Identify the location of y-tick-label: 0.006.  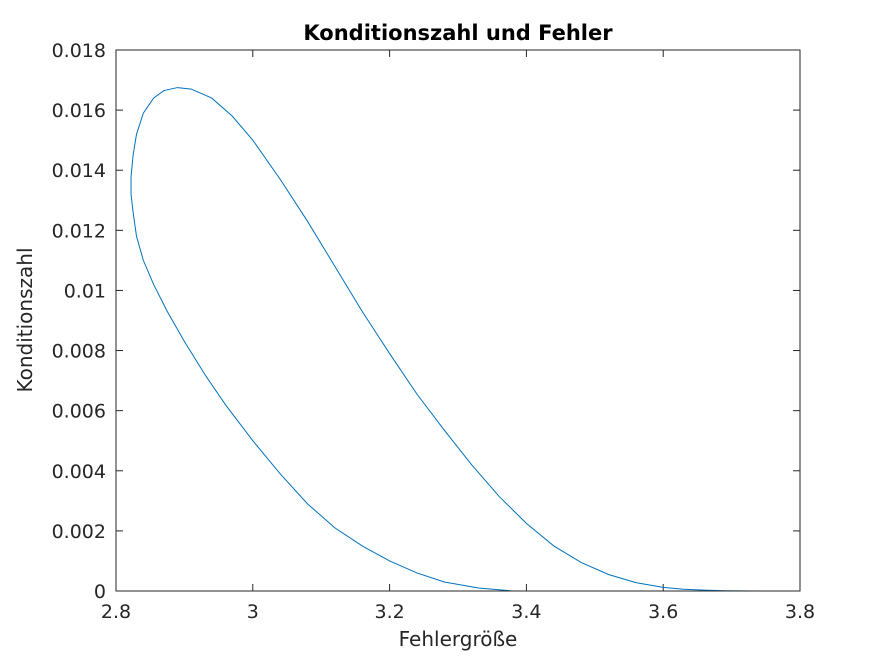
(79, 412).